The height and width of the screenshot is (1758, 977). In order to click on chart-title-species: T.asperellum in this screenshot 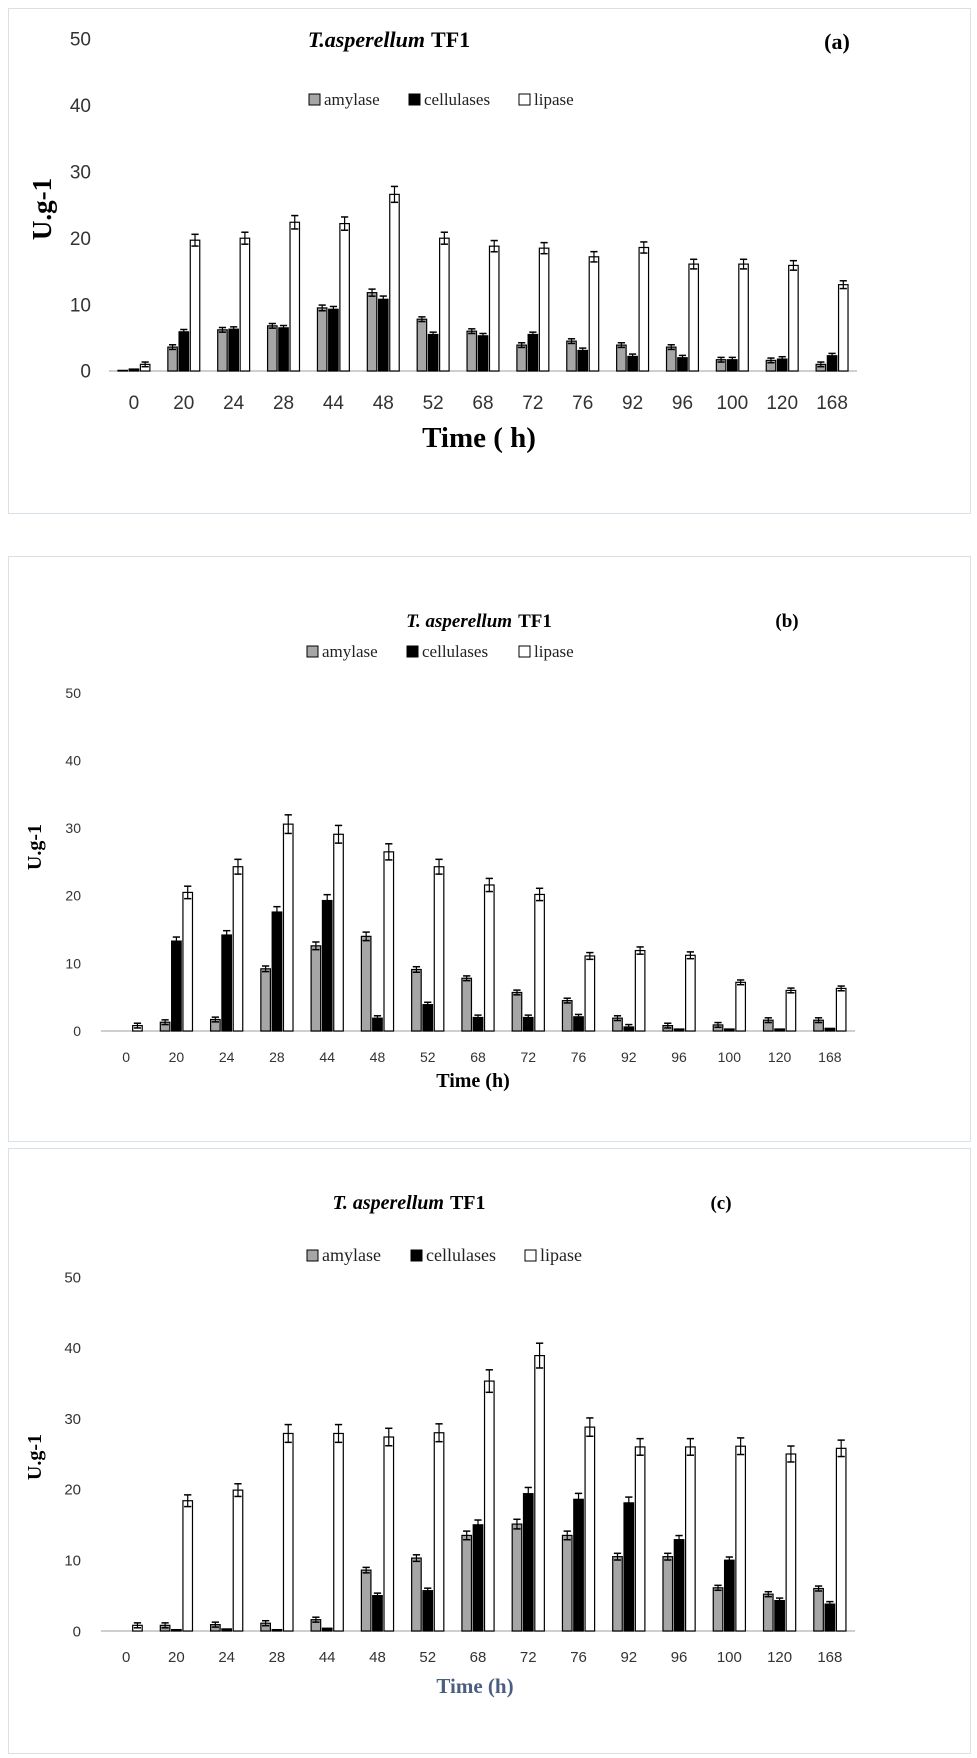, I will do `click(366, 39)`.